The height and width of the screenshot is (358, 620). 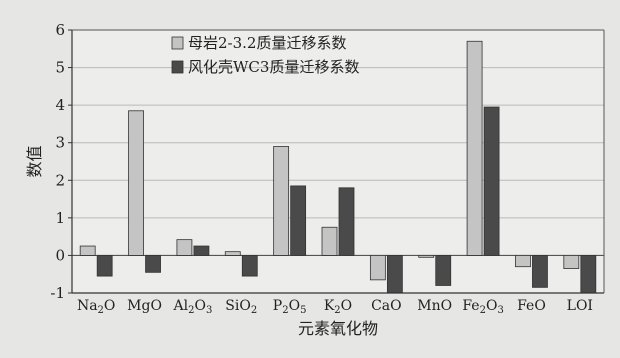 I want to click on x-category-label: MgO, so click(x=144, y=306).